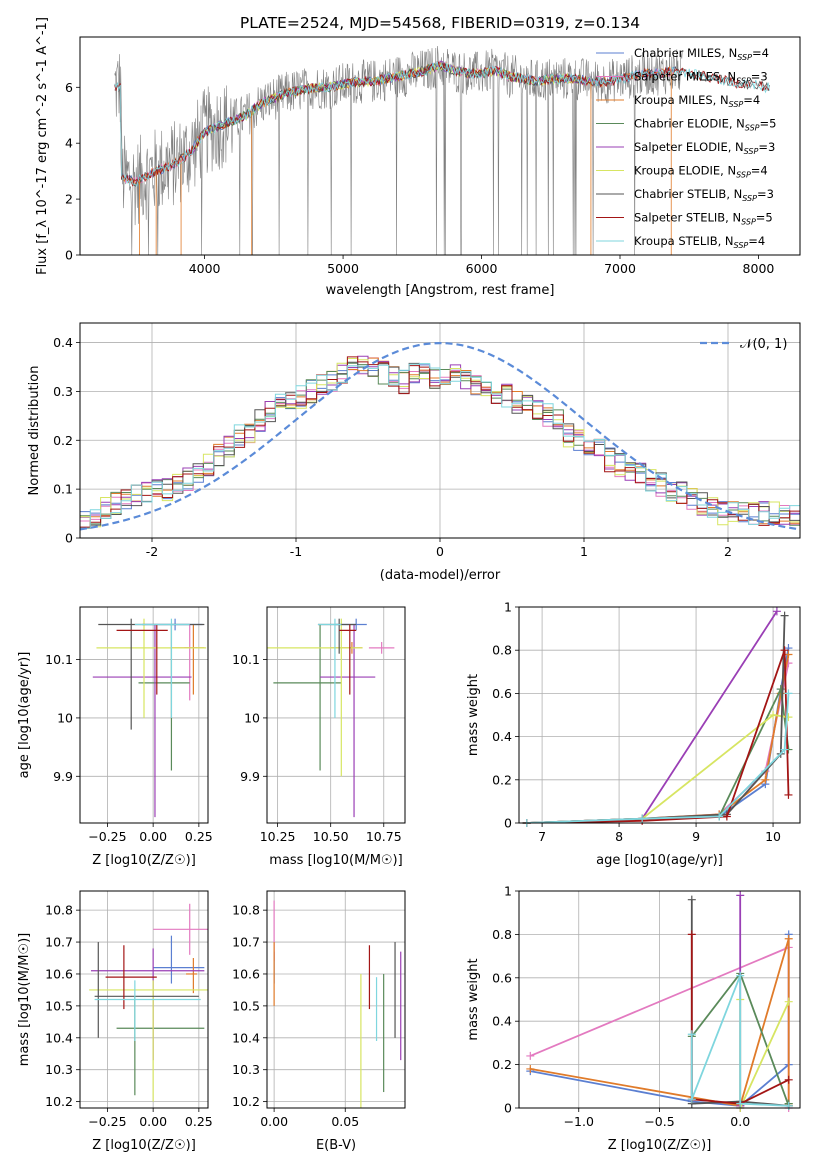 Image resolution: width=819 pixels, height=1170 pixels. Describe the element at coordinates (144, 1145) in the screenshot. I see `x-axis-label: Z [log10(Z/Z☉)]` at that location.